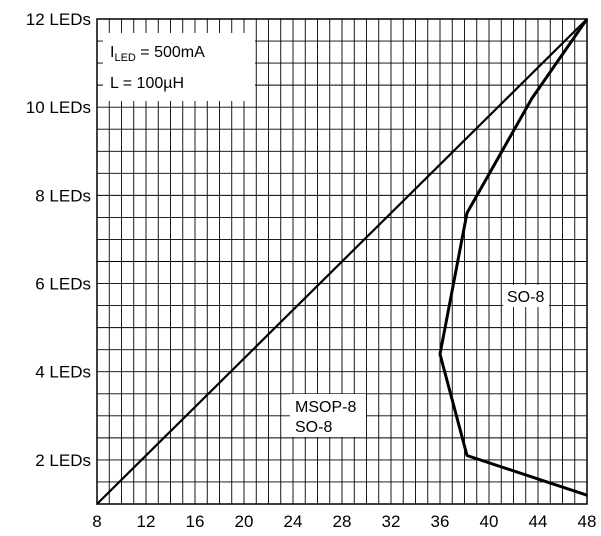 The image size is (601, 536). Describe the element at coordinates (112, 52) in the screenshot. I see `condition-current-prefix: I` at that location.